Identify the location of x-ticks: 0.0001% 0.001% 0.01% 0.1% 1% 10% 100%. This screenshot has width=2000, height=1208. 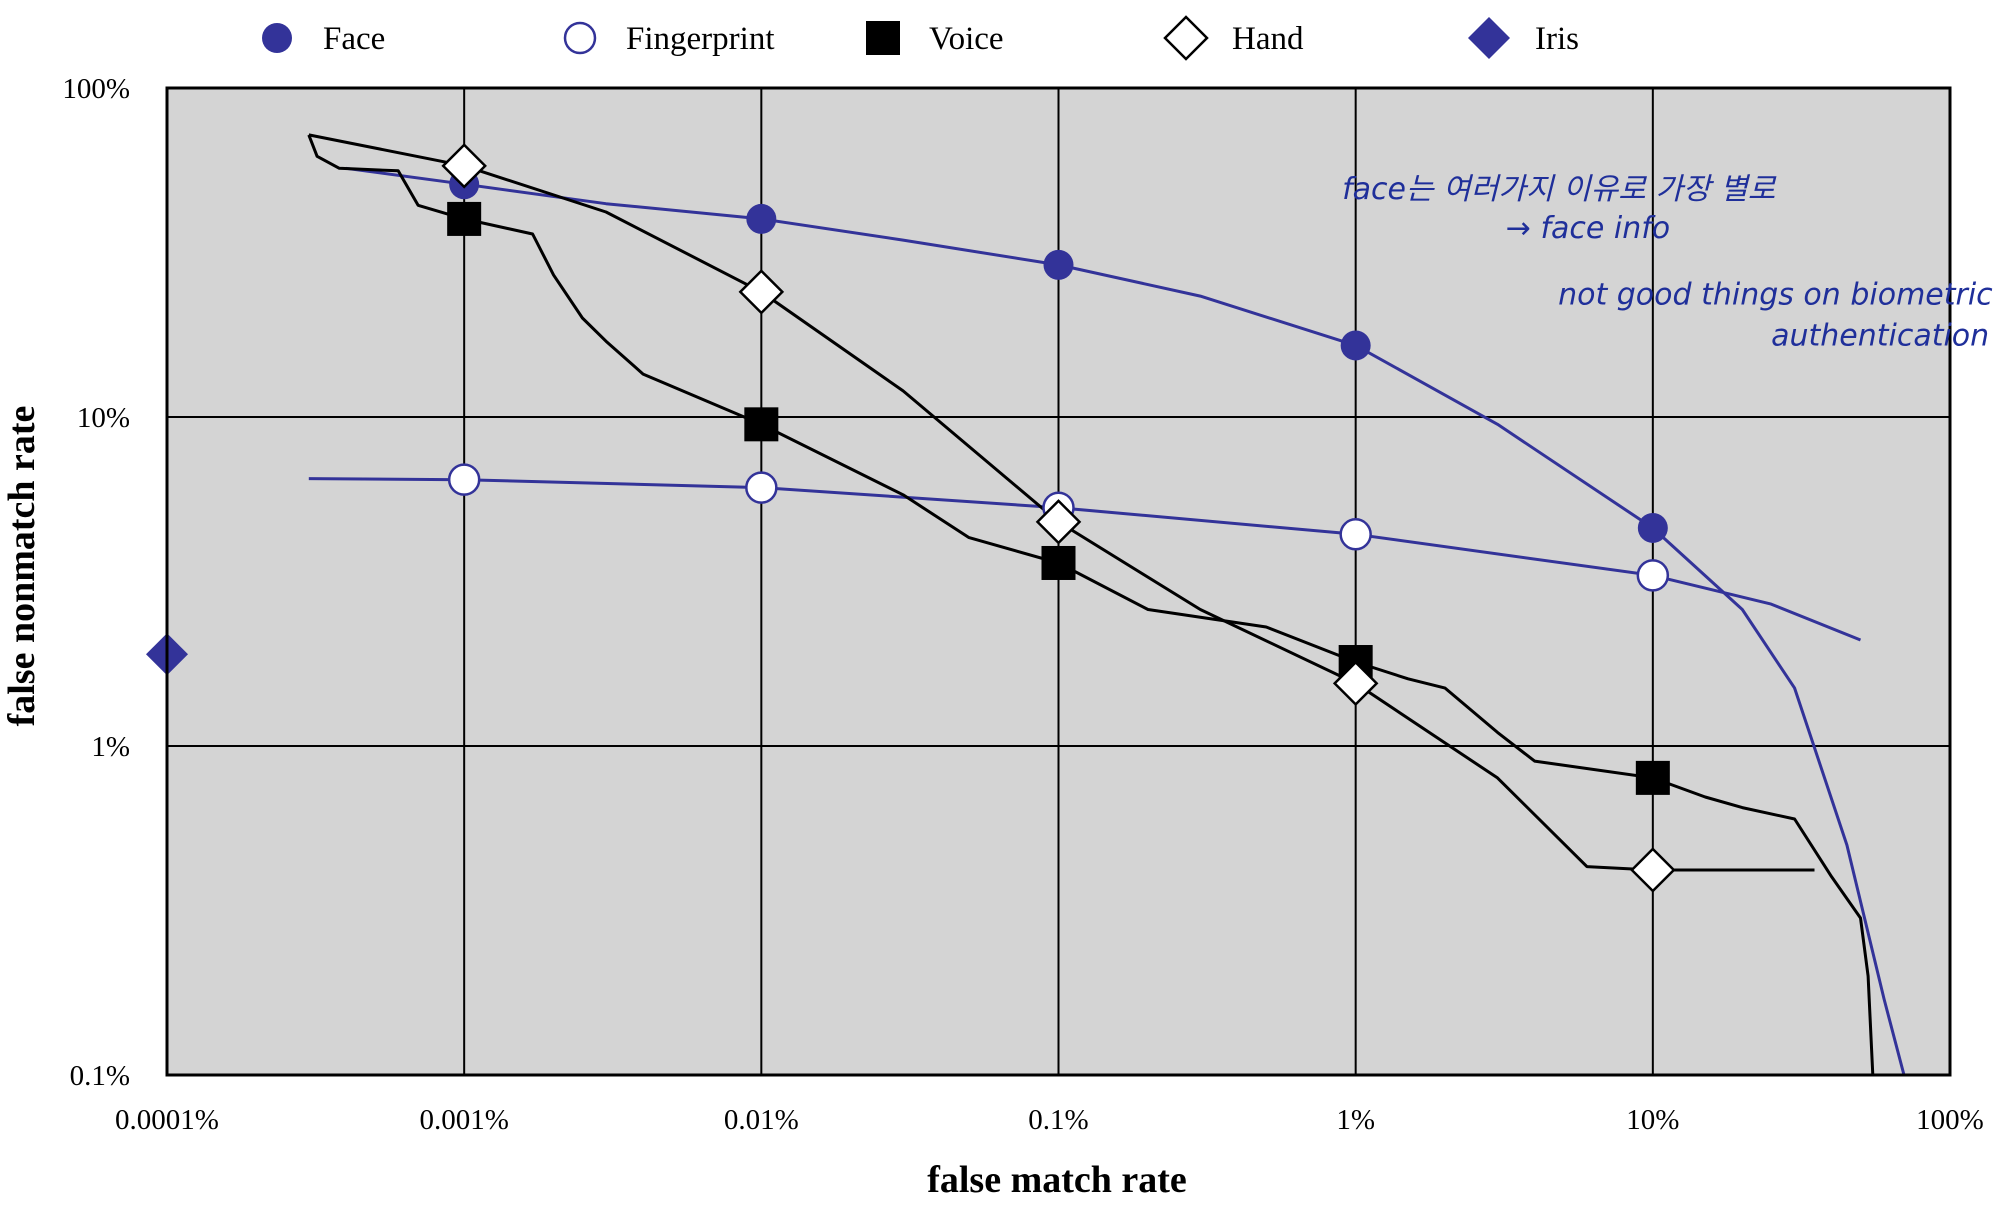
(1049, 1120).